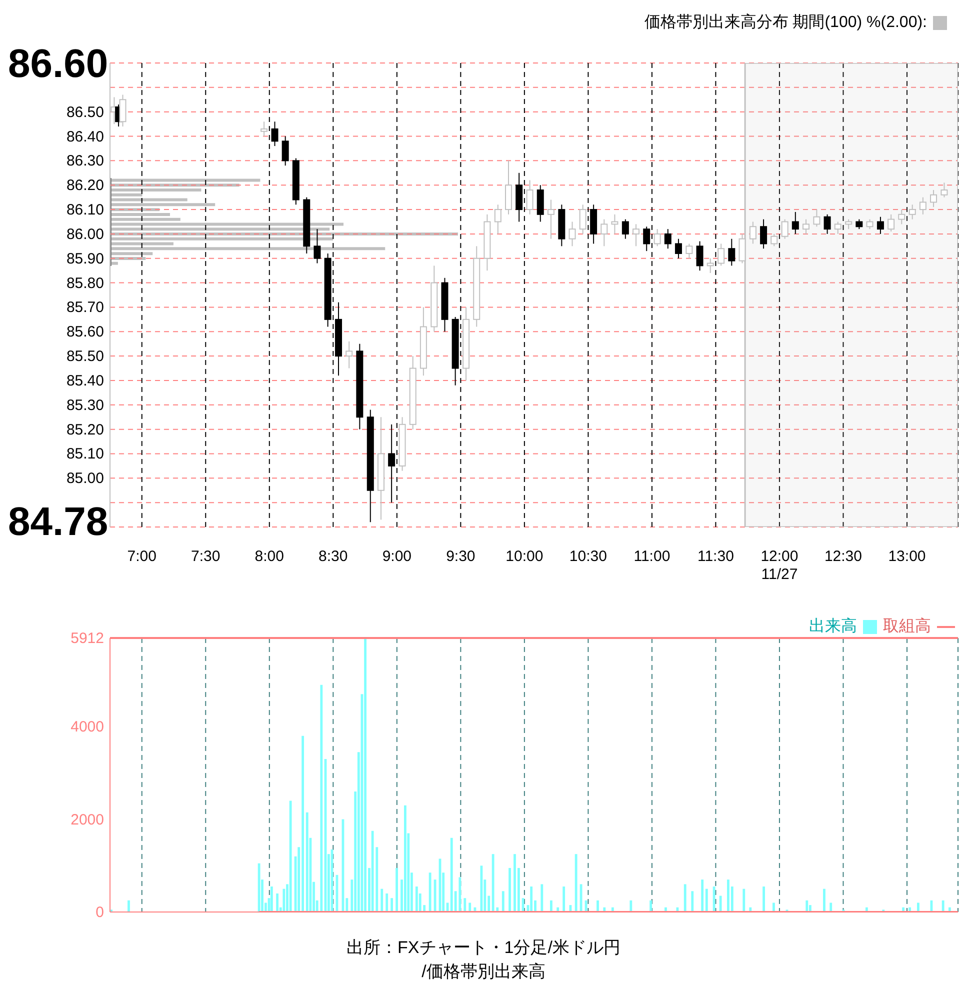  What do you see at coordinates (588, 556) in the screenshot?
I see `x-tick-label: 10:30` at bounding box center [588, 556].